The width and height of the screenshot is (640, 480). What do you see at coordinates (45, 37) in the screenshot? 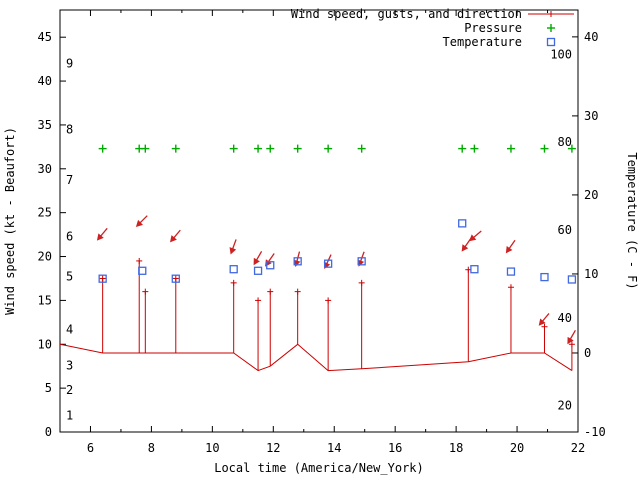
I see `y-left-tick-label: 45` at bounding box center [45, 37].